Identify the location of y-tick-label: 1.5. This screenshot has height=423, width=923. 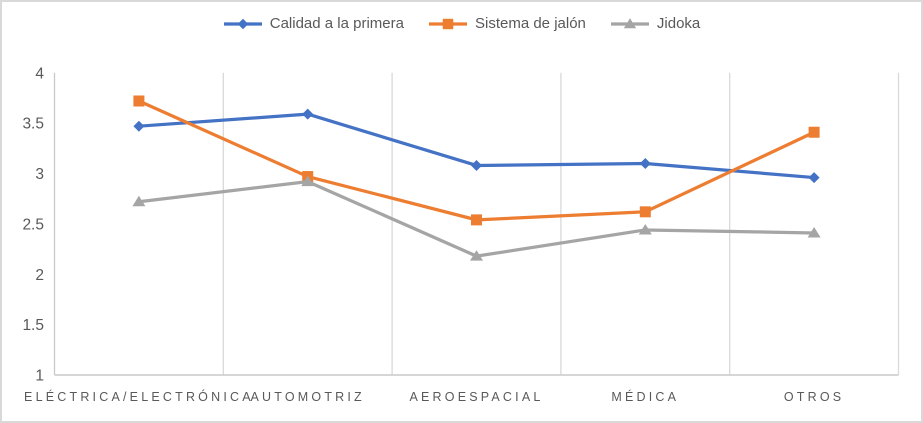
(33, 325).